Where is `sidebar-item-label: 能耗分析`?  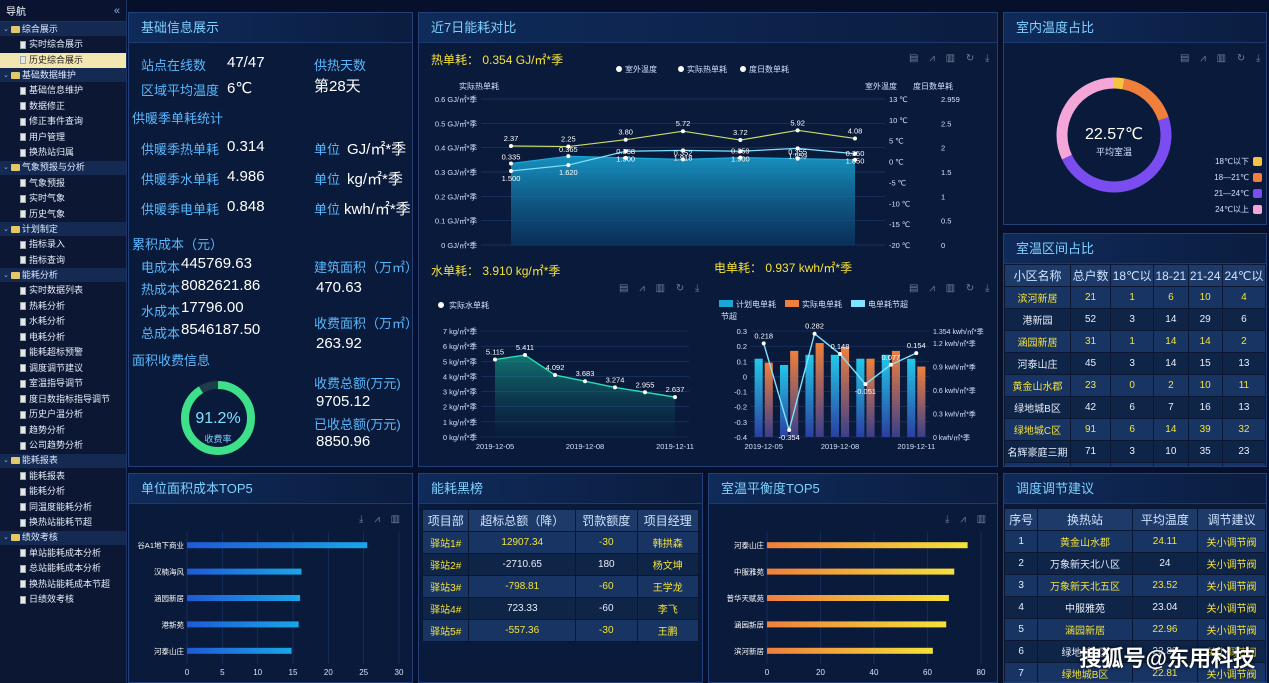 sidebar-item-label: 能耗分析 is located at coordinates (47, 491).